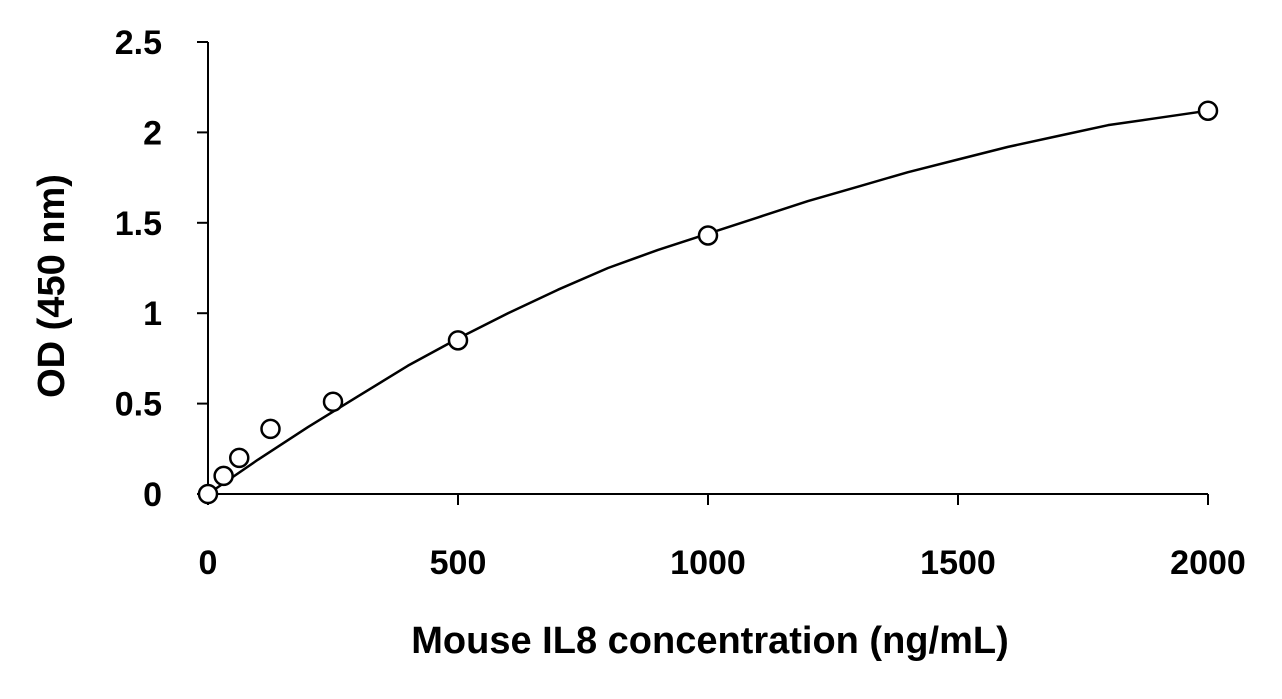 This screenshot has width=1282, height=699. Describe the element at coordinates (138, 224) in the screenshot. I see `y-tick-label: 1.5` at that location.